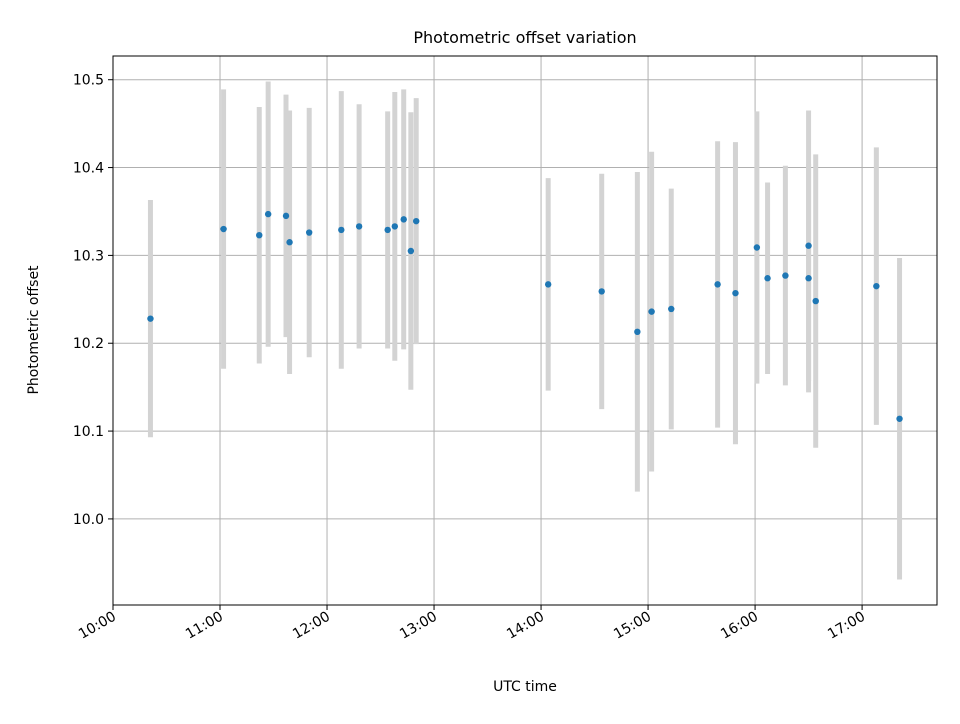 The height and width of the screenshot is (724, 960). I want to click on x-tick-label: 10:00, so click(97, 626).